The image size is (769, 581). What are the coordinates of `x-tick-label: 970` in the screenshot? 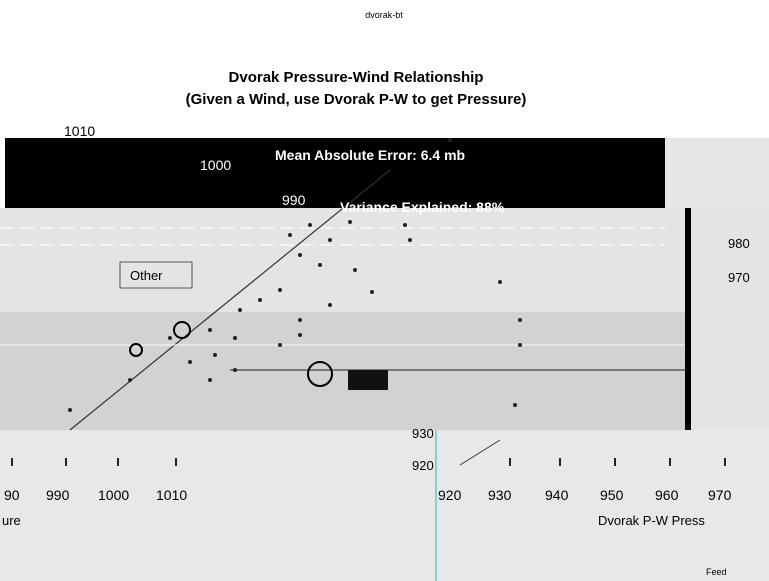 It's located at (720, 495).